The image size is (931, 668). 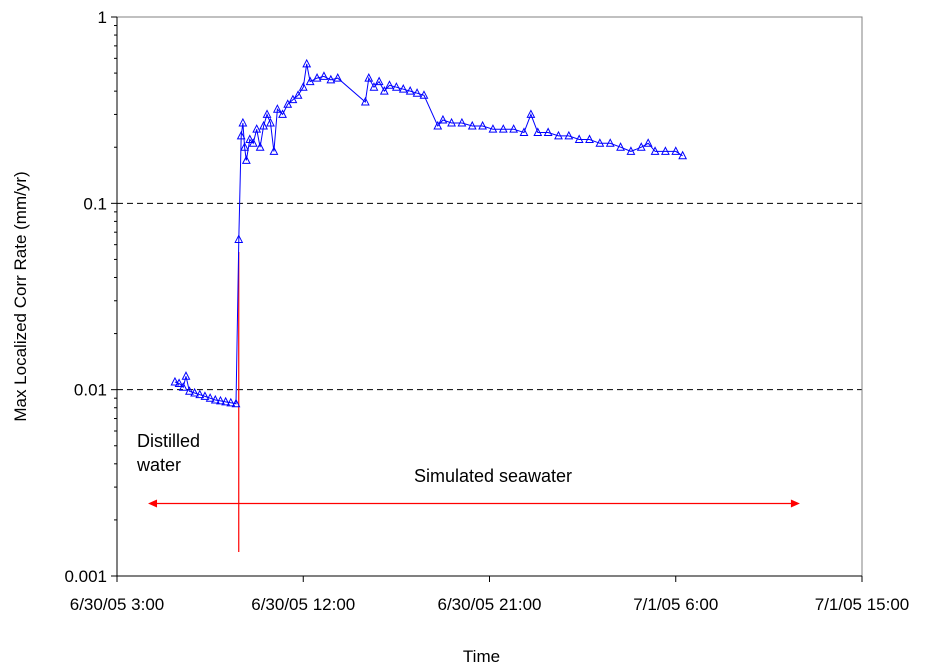 I want to click on annotation-line: Distilled, so click(x=168, y=441).